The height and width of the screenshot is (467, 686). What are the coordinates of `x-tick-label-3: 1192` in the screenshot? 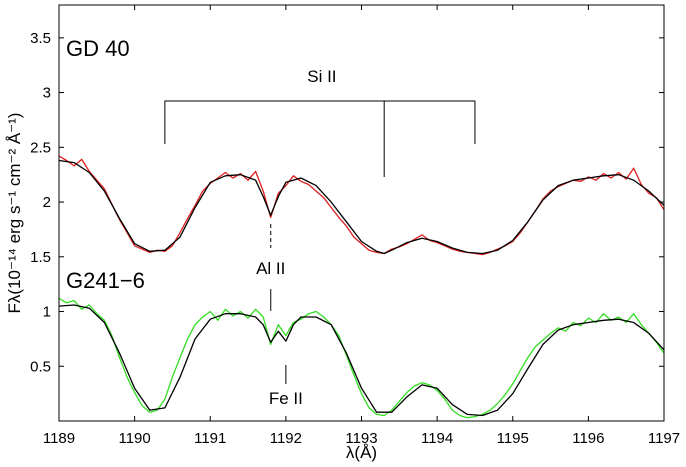 It's located at (286, 438).